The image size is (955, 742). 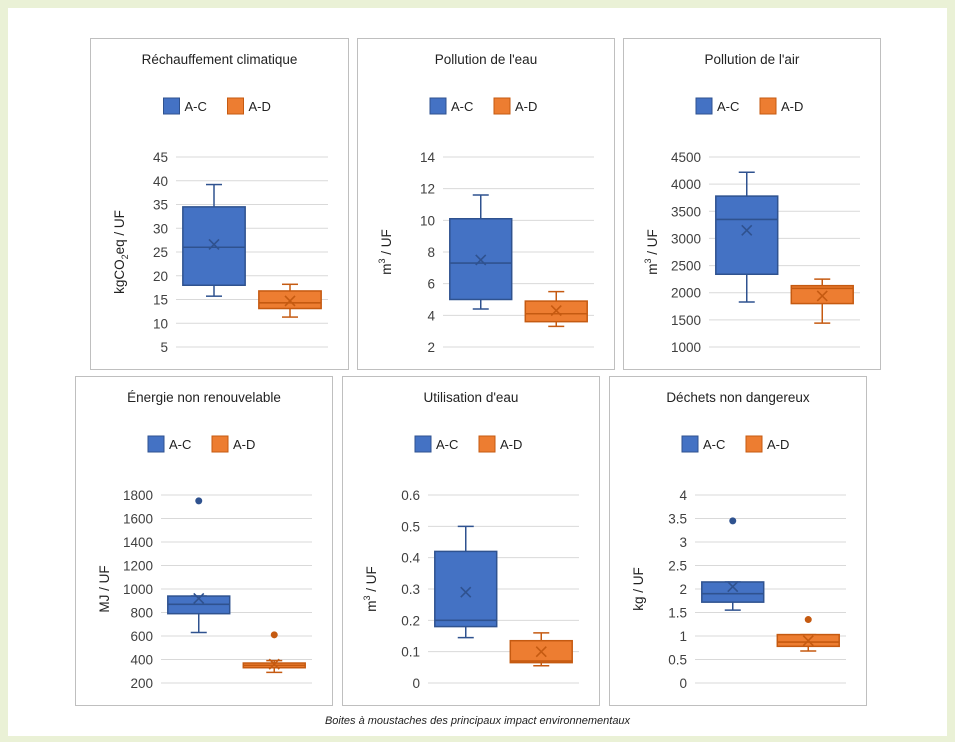 What do you see at coordinates (677, 519) in the screenshot?
I see `y-tick-label: 3.5` at bounding box center [677, 519].